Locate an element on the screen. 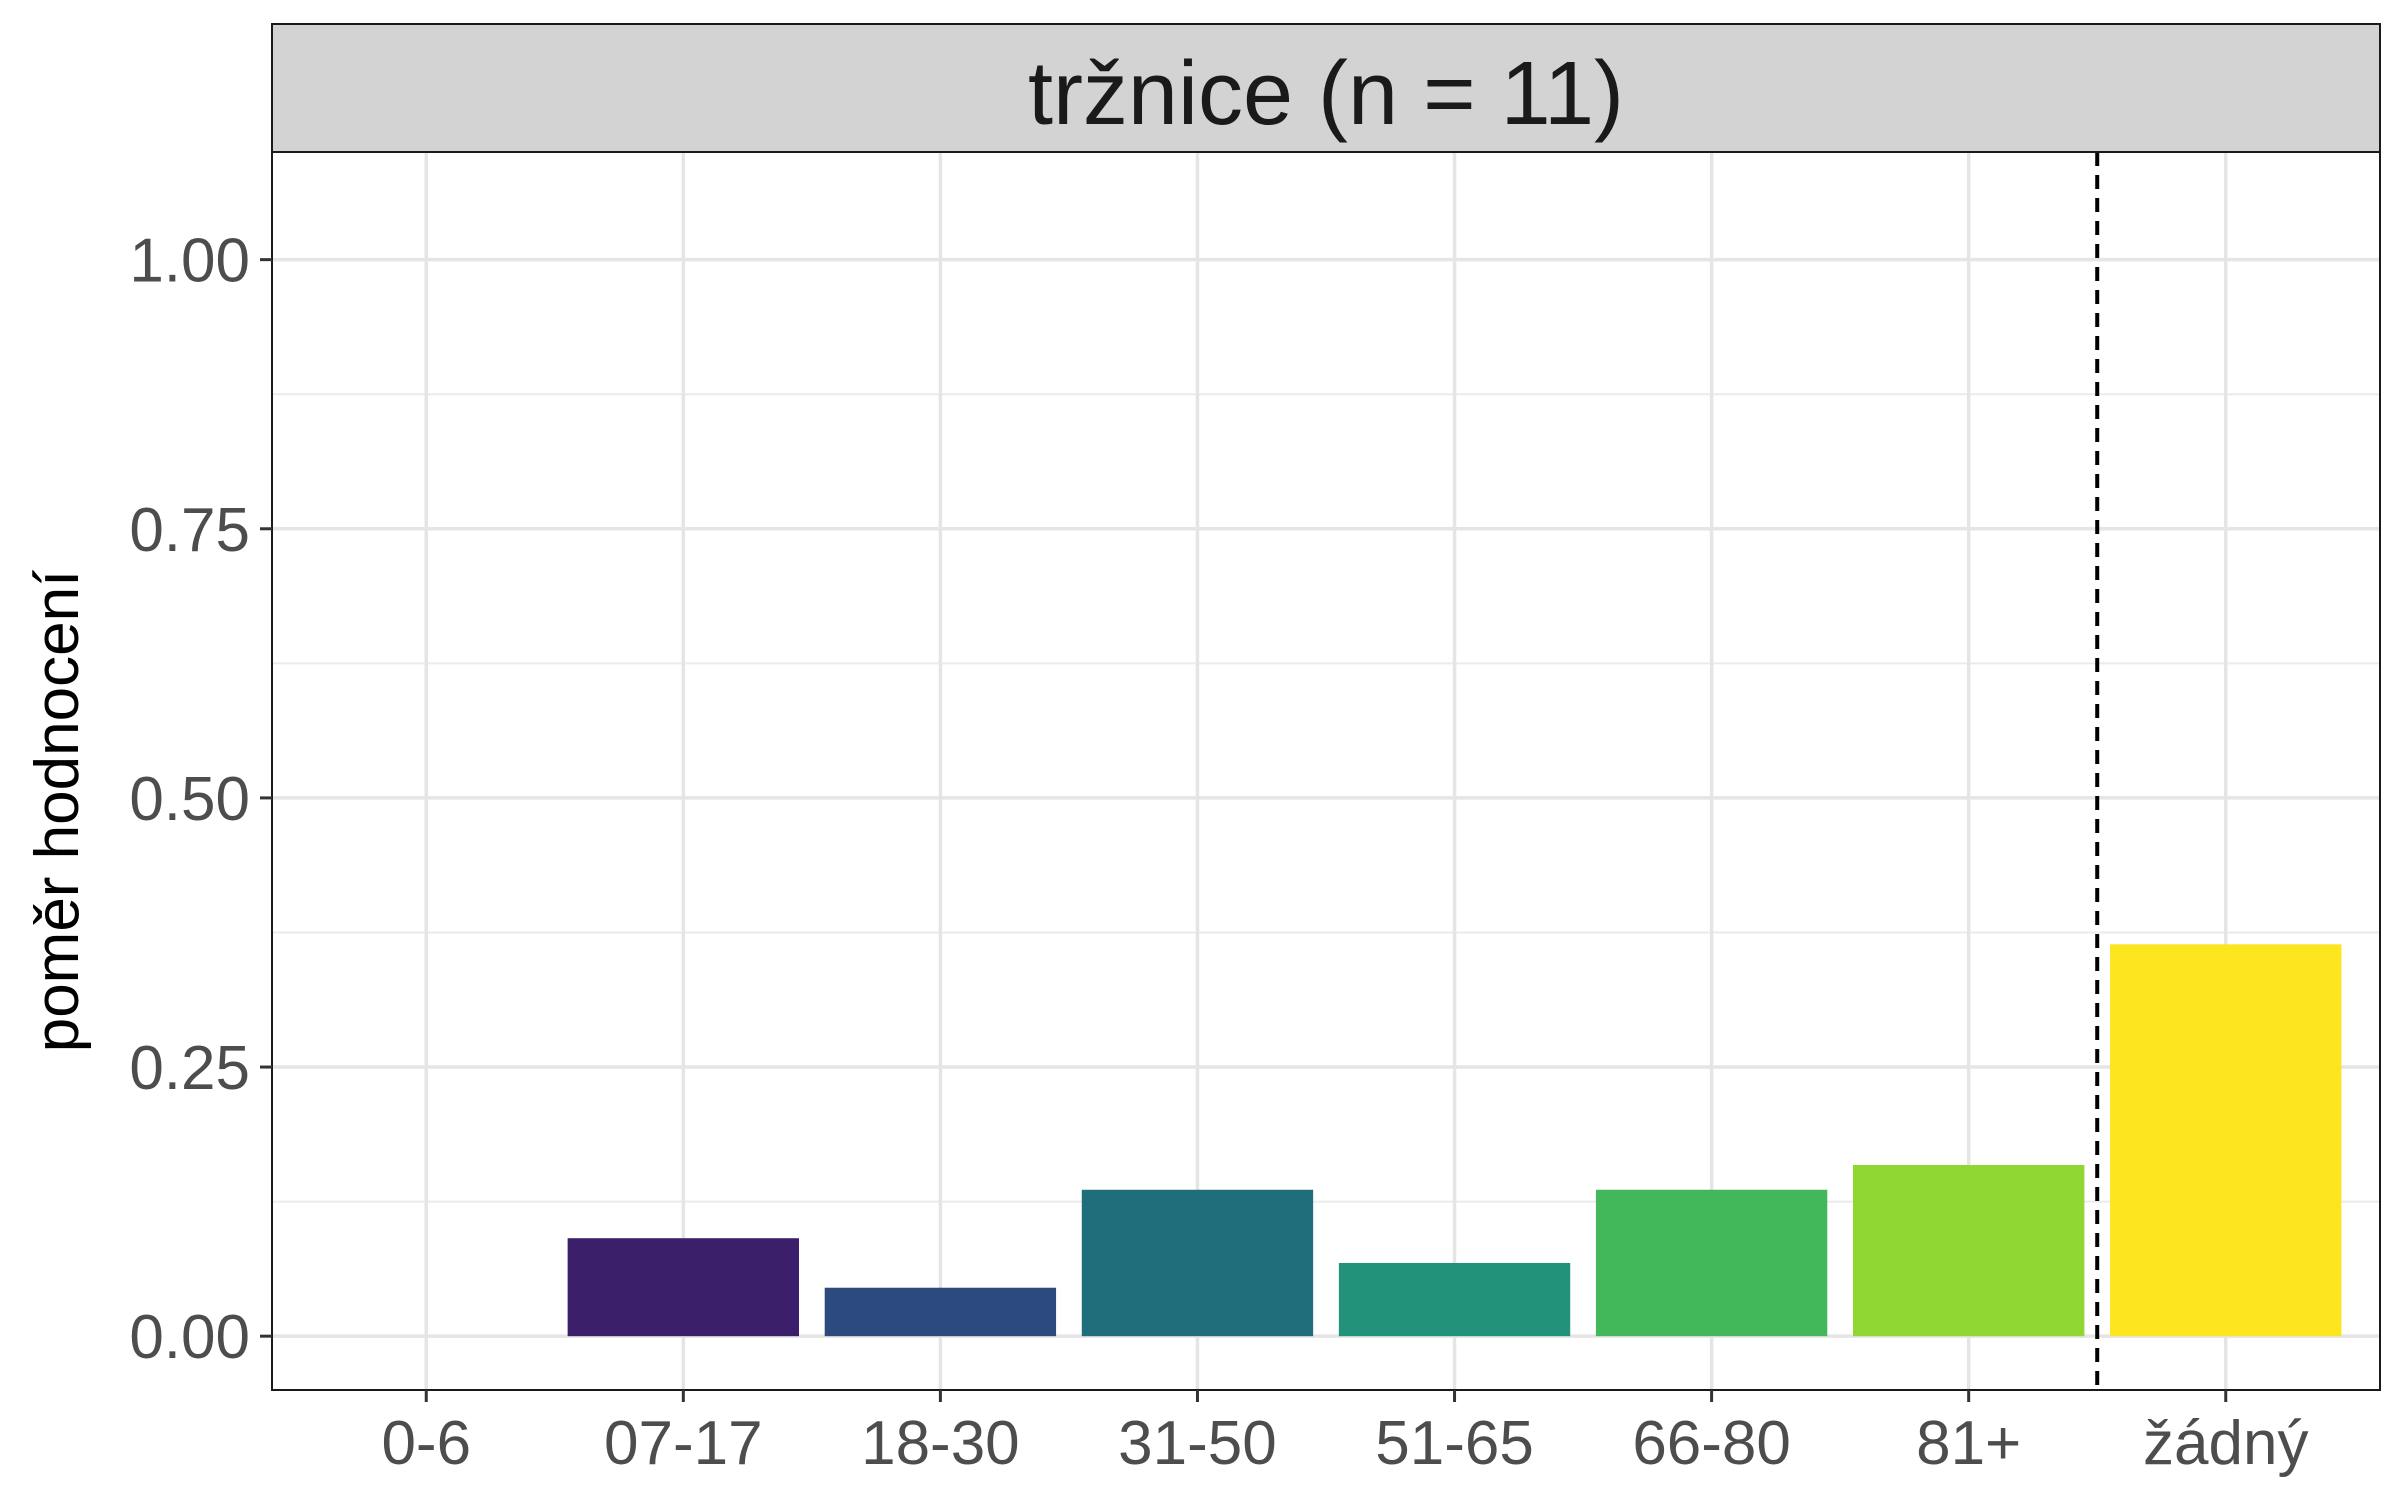 Image resolution: width=2400 pixels, height=1500 pixels. x-tick-label: žádný is located at coordinates (2225, 1443).